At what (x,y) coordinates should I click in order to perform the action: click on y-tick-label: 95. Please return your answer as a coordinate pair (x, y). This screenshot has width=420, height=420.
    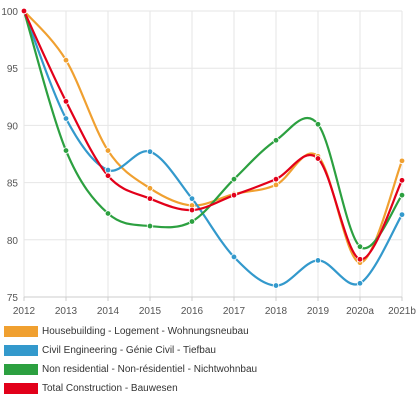
    Looking at the image, I should click on (13, 69).